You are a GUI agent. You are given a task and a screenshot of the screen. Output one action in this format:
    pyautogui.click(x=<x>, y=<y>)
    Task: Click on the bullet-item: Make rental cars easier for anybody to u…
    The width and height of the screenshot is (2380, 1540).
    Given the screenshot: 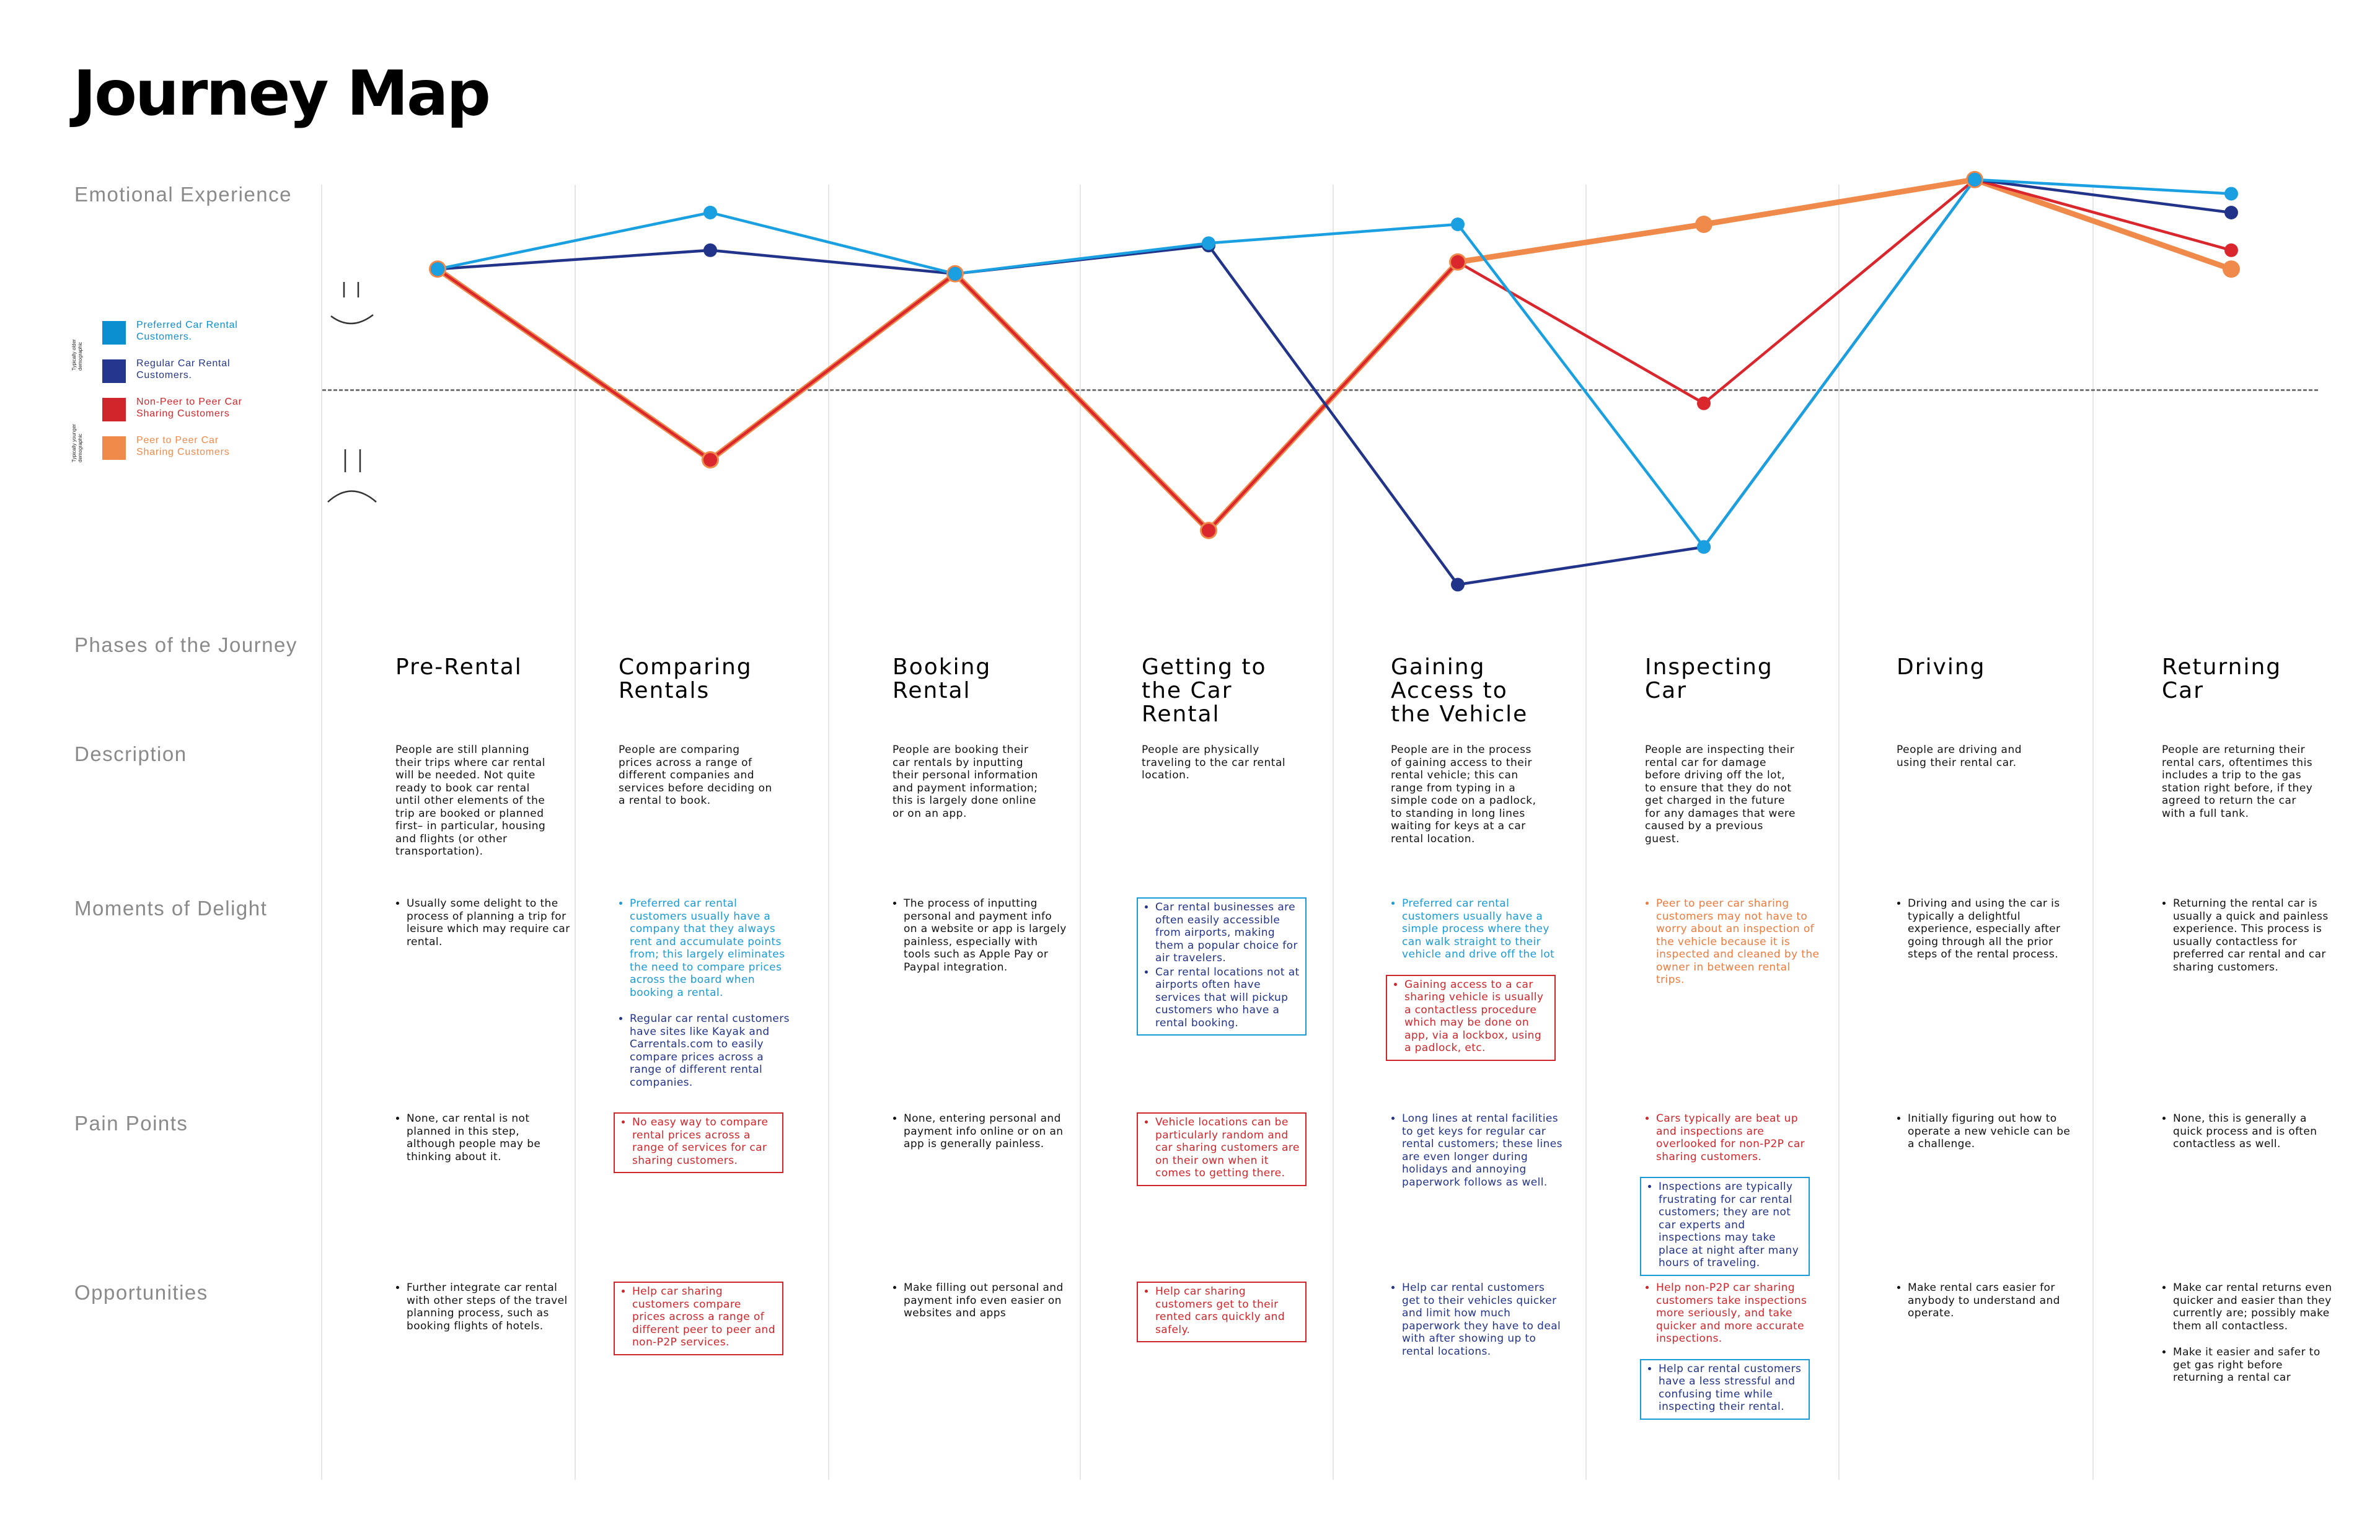 What is the action you would take?
    pyautogui.click(x=1989, y=1301)
    